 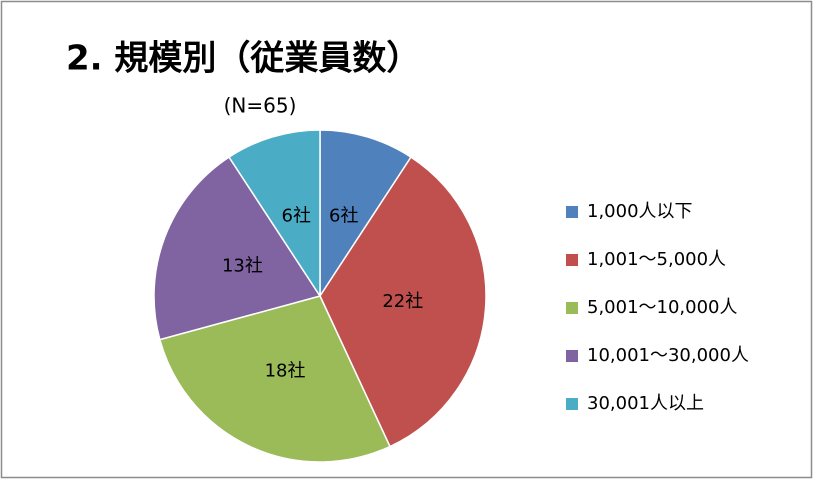 What do you see at coordinates (662, 307) in the screenshot?
I see `legend-label: 5,001～10,000人` at bounding box center [662, 307].